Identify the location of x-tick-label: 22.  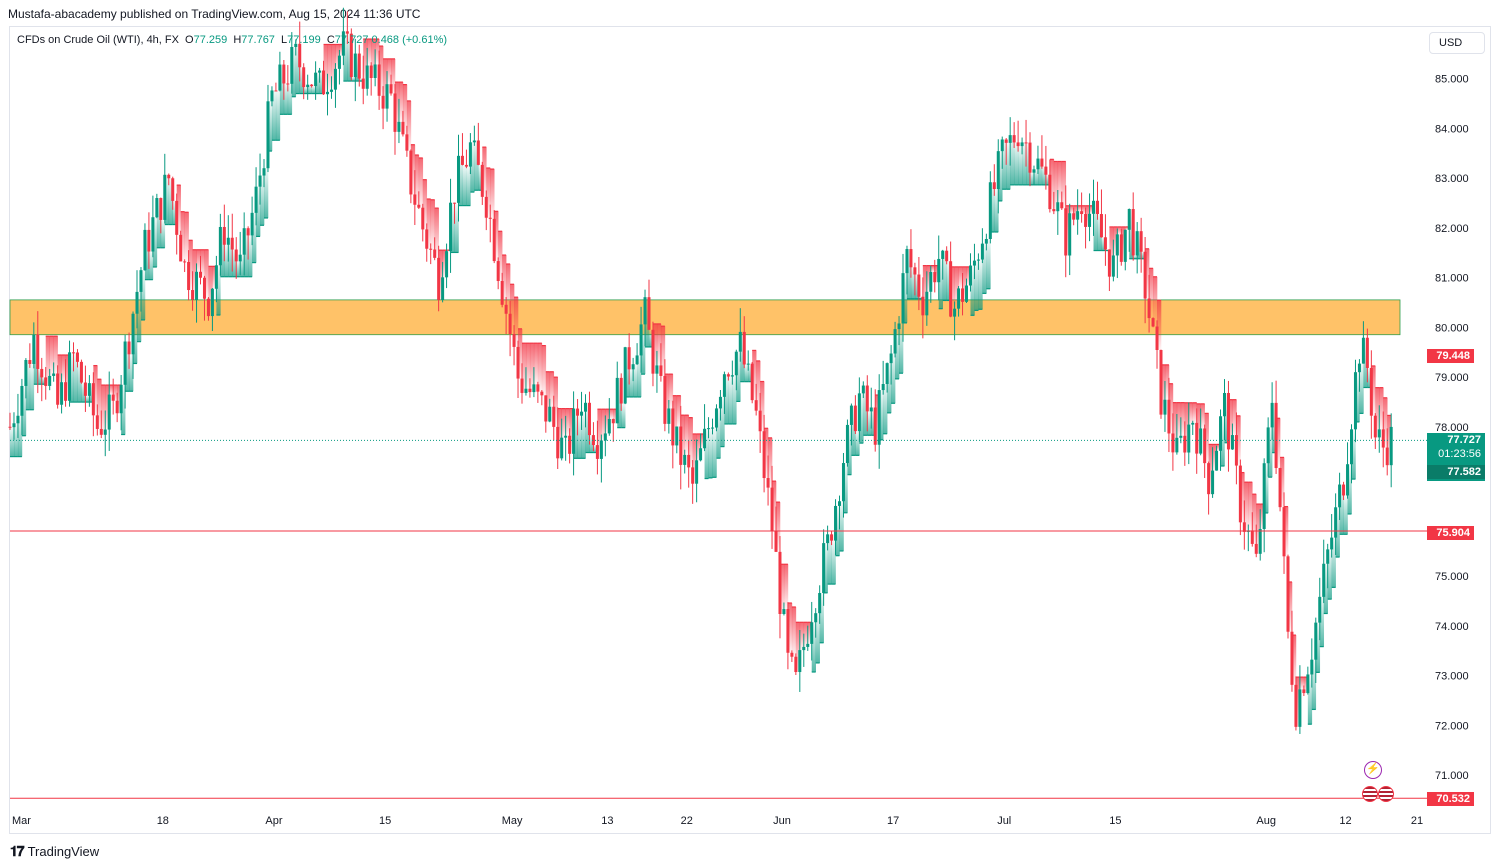
(687, 821).